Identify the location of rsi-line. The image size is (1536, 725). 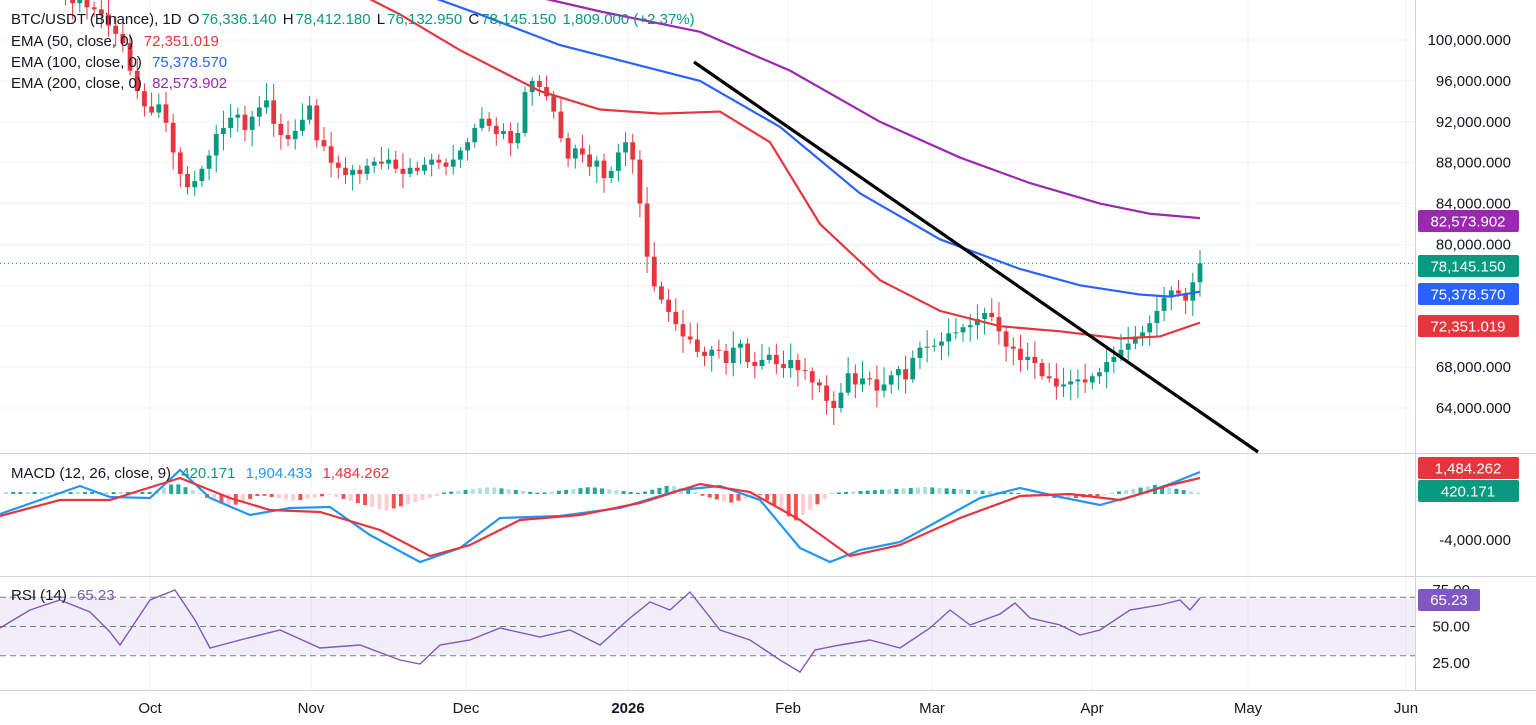
(600, 631).